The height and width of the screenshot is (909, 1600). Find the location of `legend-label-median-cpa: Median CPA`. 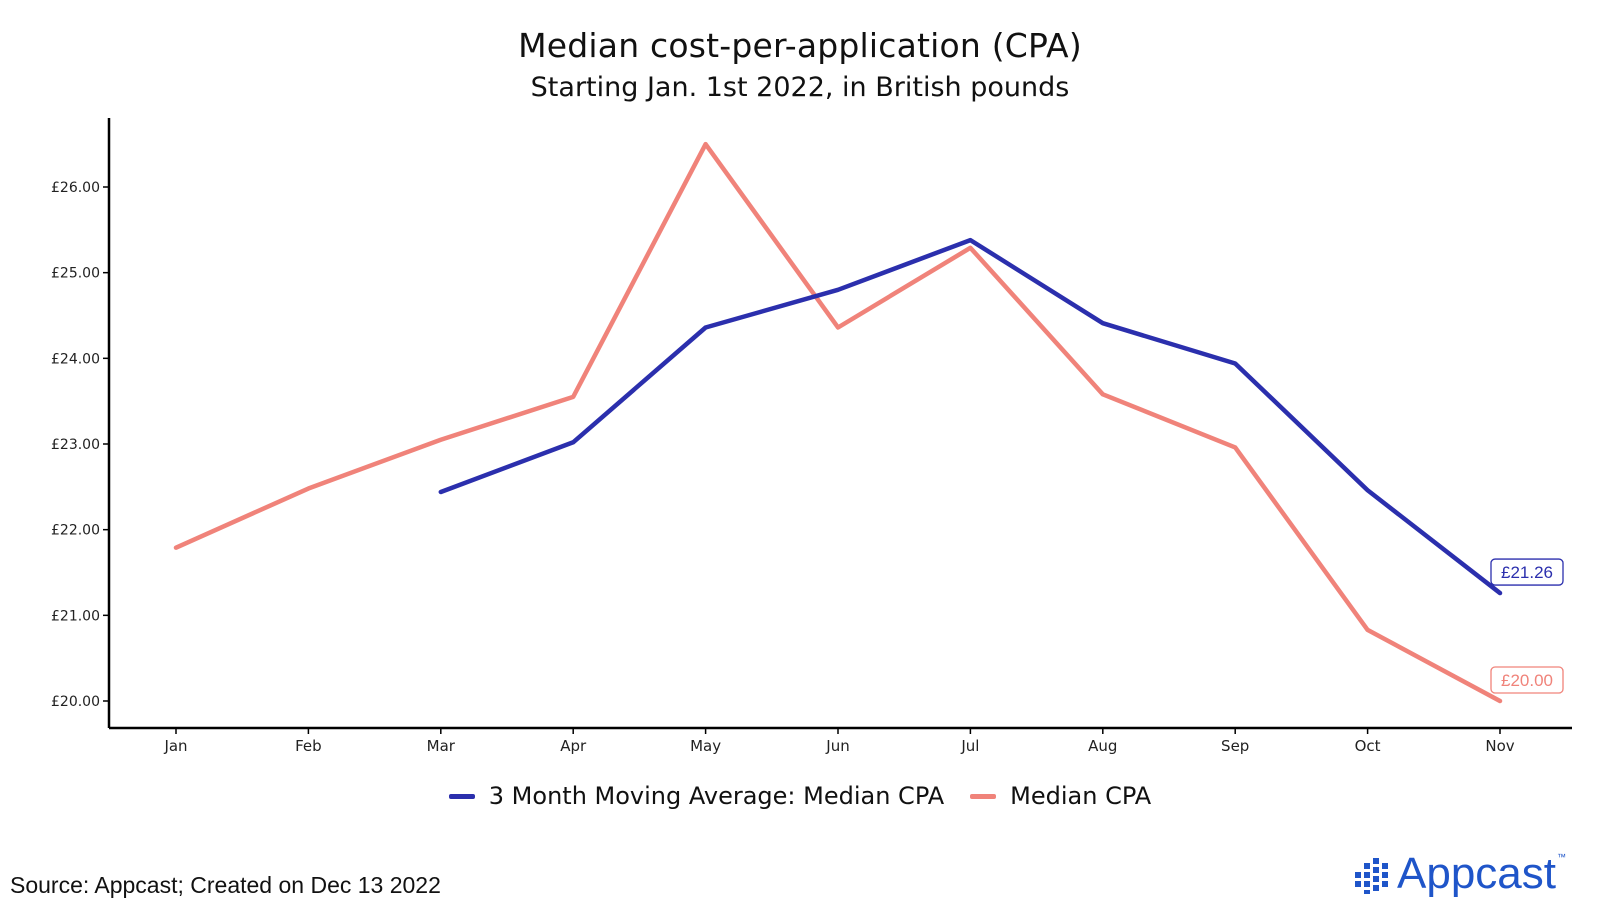

legend-label-median-cpa: Median CPA is located at coordinates (1081, 796).